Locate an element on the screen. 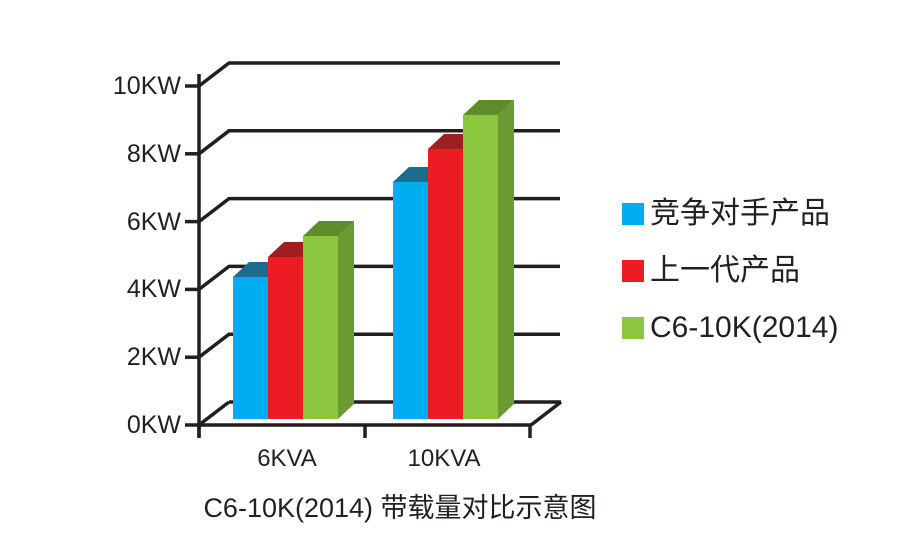 Image resolution: width=915 pixels, height=544 pixels. y-tick-label: 0KW is located at coordinates (153, 425).